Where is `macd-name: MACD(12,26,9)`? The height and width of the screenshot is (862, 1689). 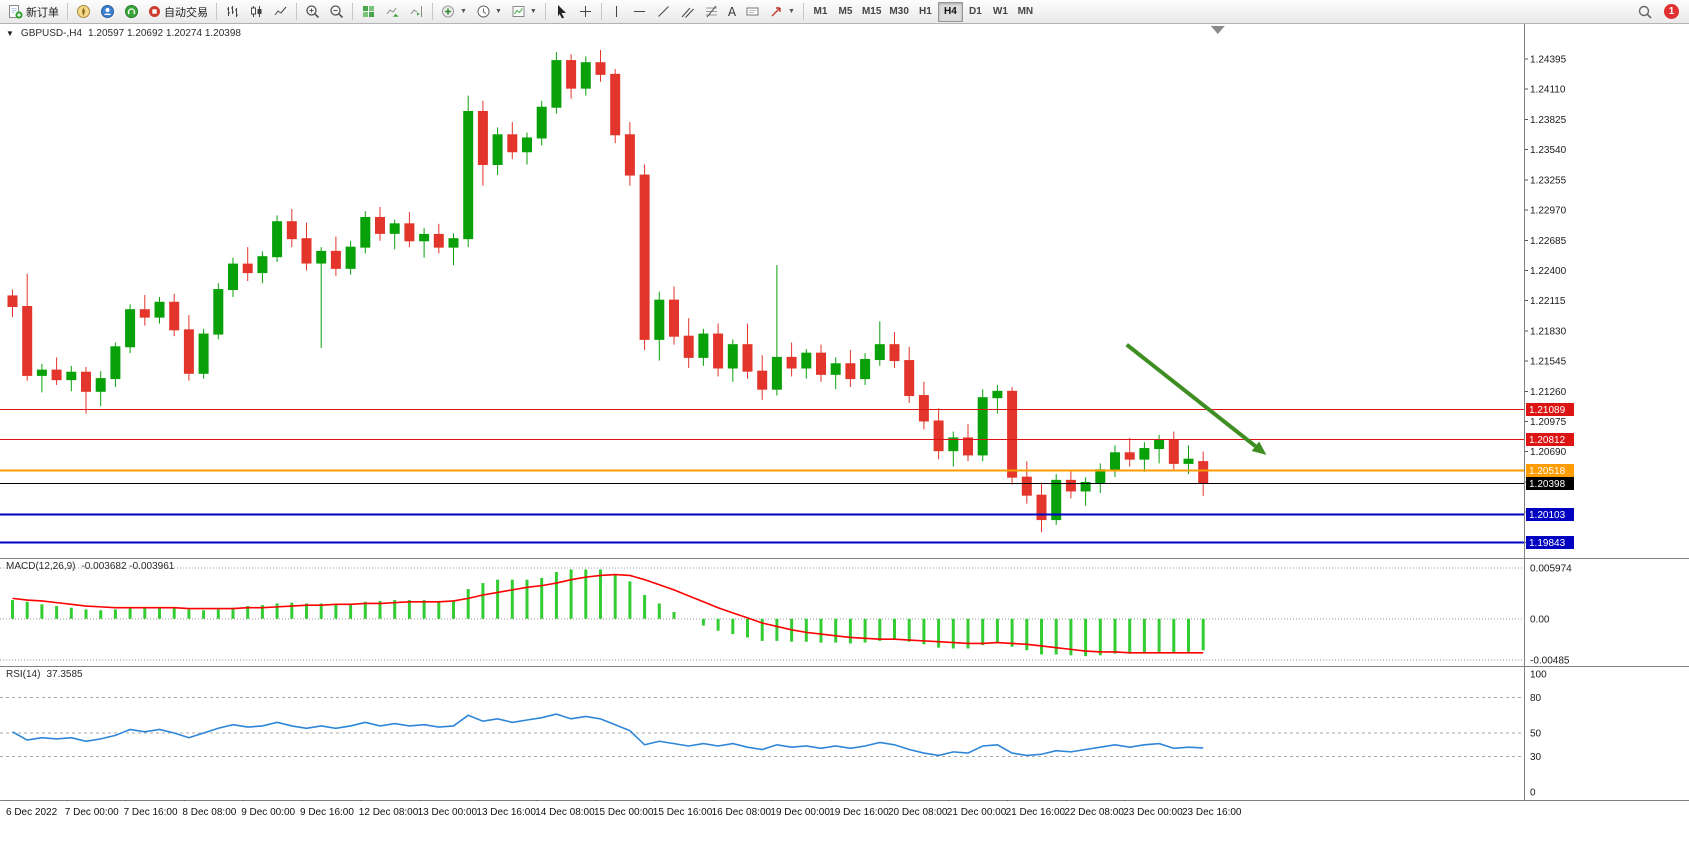
macd-name: MACD(12,26,9) is located at coordinates (41, 566).